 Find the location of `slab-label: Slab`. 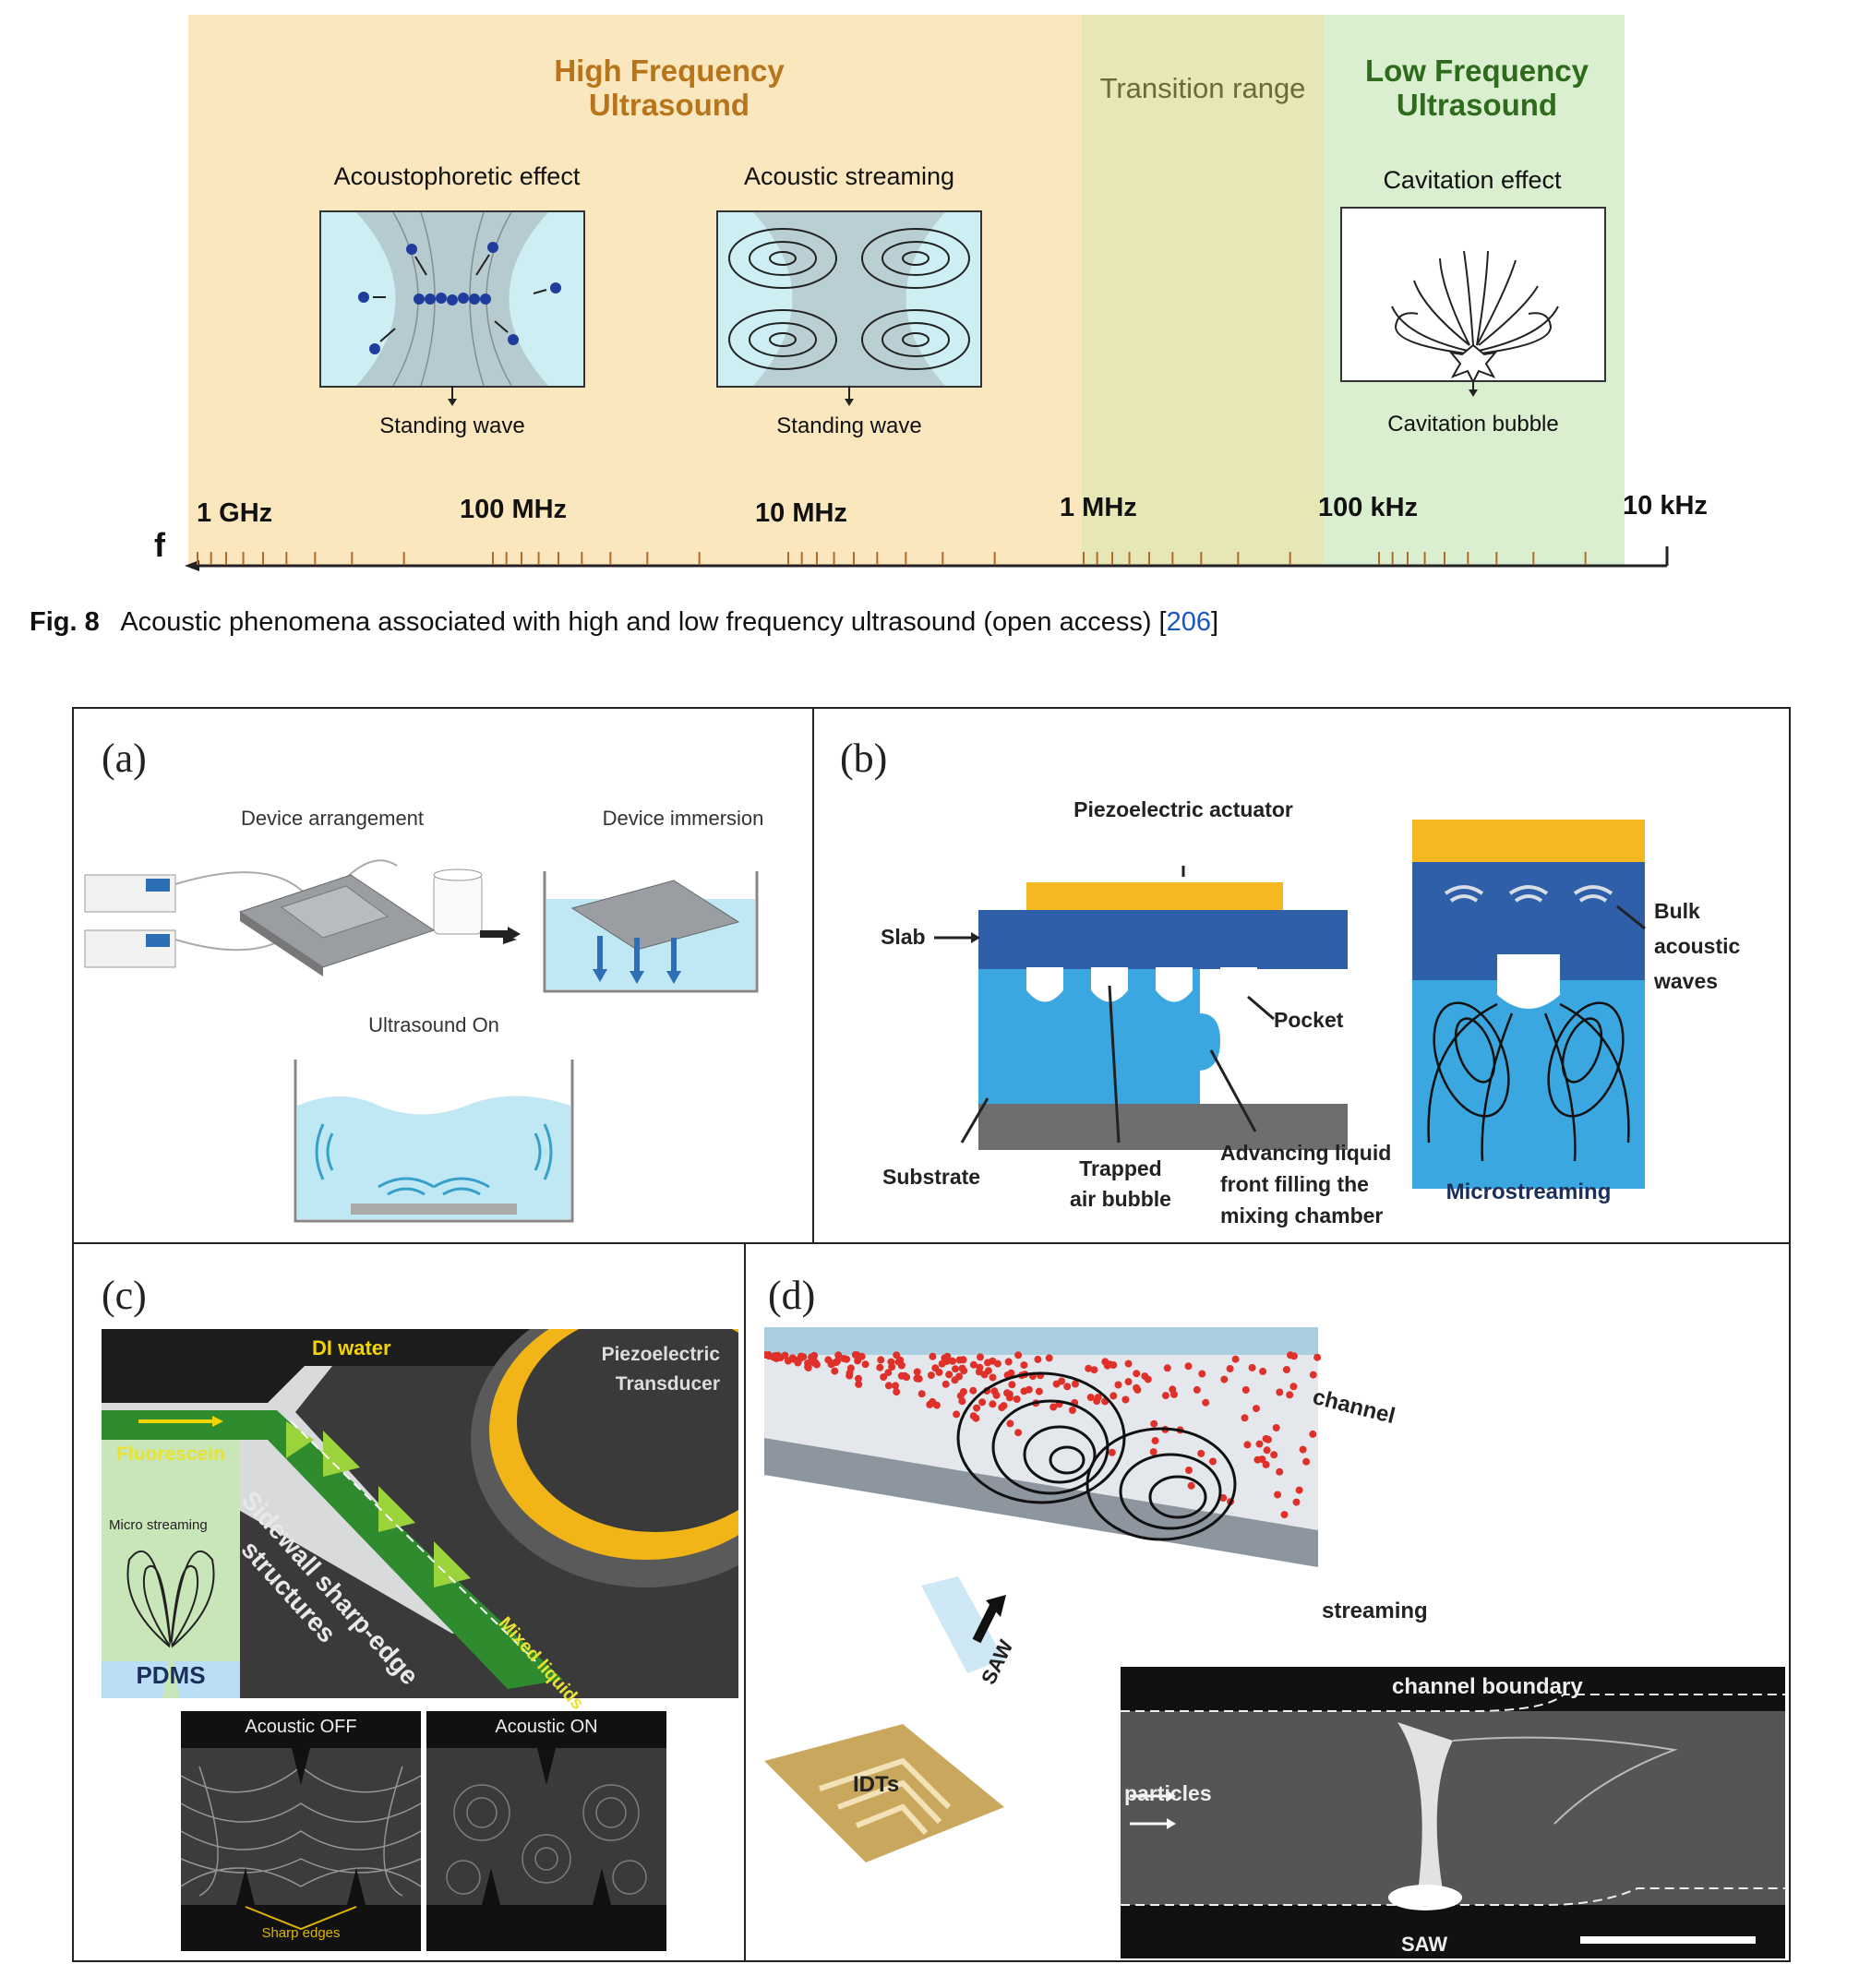

slab-label: Slab is located at coordinates (903, 937).